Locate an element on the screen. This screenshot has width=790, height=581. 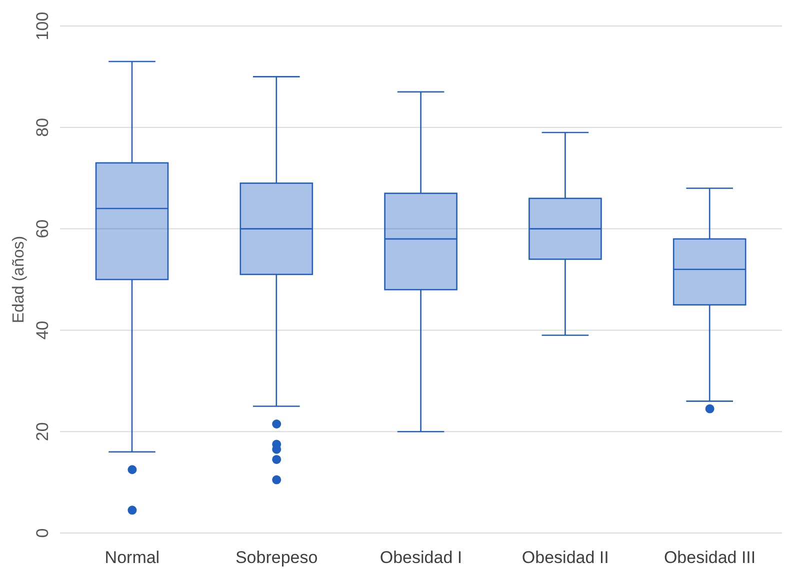
y-tick-label: 100 is located at coordinates (42, 26).